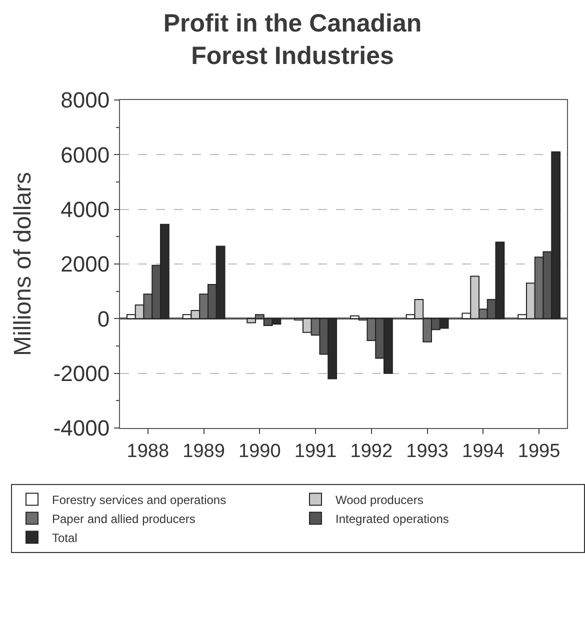 Image resolution: width=585 pixels, height=628 pixels. Describe the element at coordinates (380, 499) in the screenshot. I see `legend-label: Wood producers` at that location.